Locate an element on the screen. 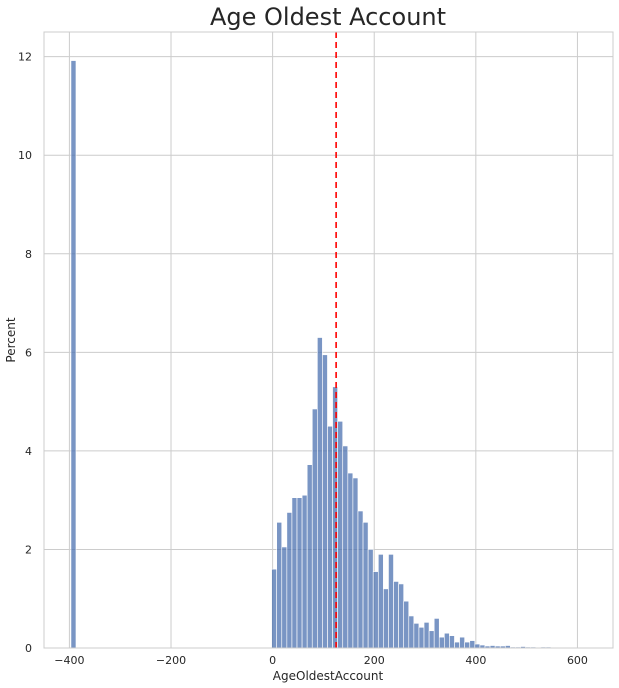  y-axis-label: Percent is located at coordinates (11, 339).